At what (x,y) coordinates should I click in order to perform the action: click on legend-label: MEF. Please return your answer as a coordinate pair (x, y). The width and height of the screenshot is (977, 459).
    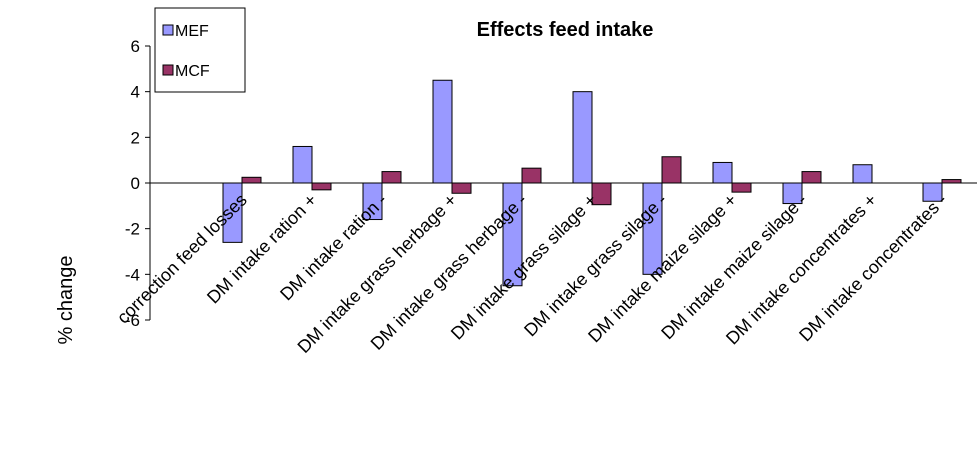
    Looking at the image, I should click on (192, 31).